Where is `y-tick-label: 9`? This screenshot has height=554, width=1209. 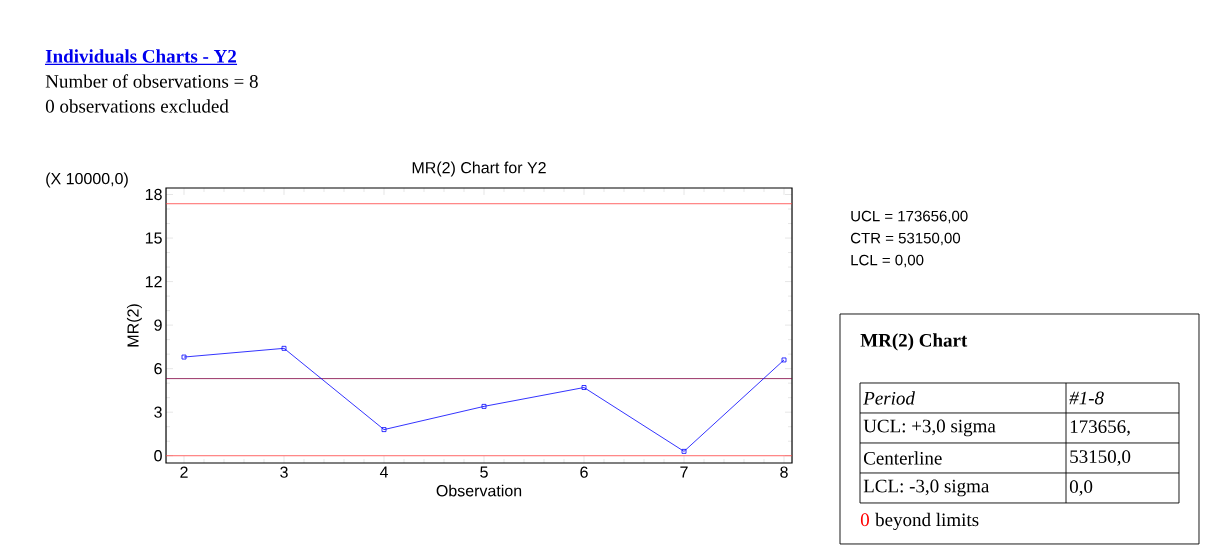
y-tick-label: 9 is located at coordinates (158, 325).